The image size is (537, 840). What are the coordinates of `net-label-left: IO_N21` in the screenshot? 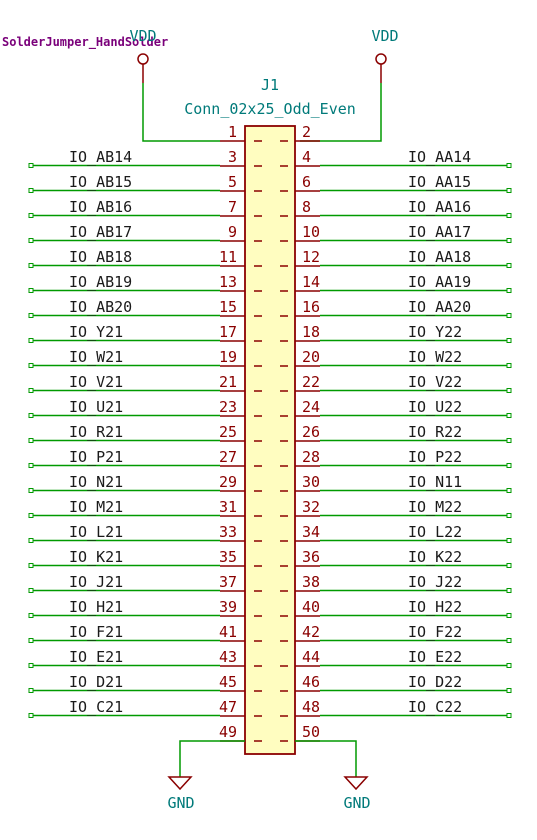 It's located at (96, 482).